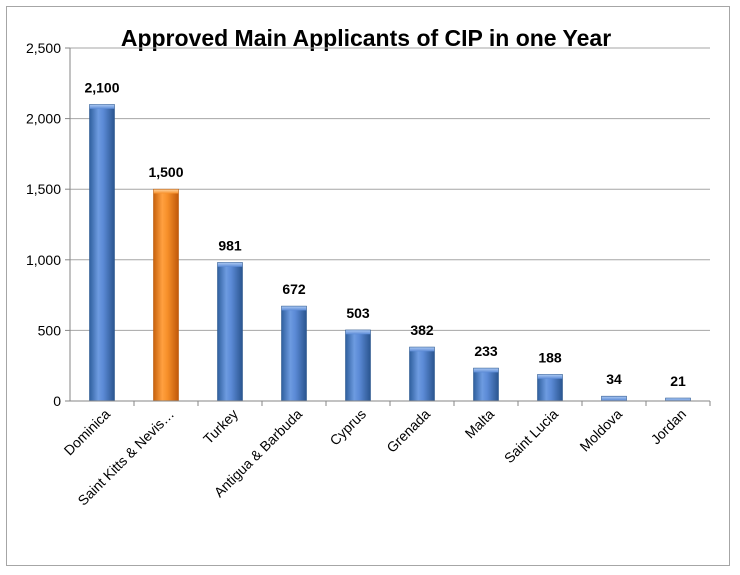 This screenshot has height=575, width=740. What do you see at coordinates (294, 289) in the screenshot?
I see `data-label: 672` at bounding box center [294, 289].